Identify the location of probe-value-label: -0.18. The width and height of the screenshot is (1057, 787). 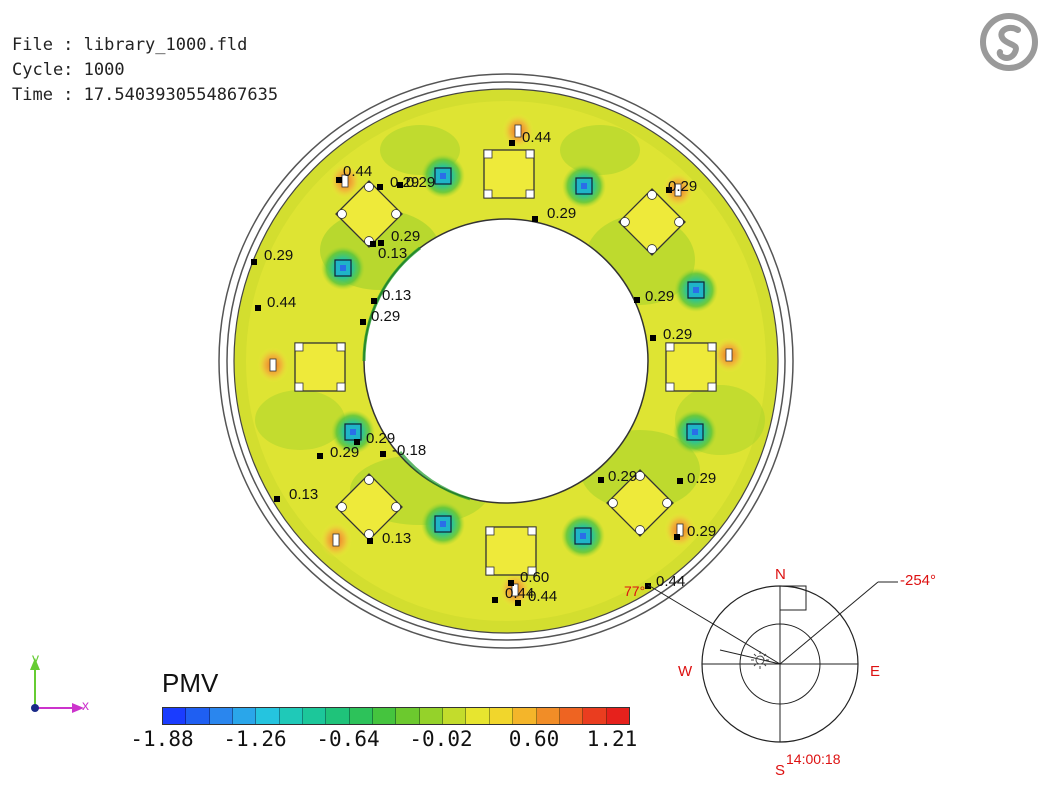
(409, 450).